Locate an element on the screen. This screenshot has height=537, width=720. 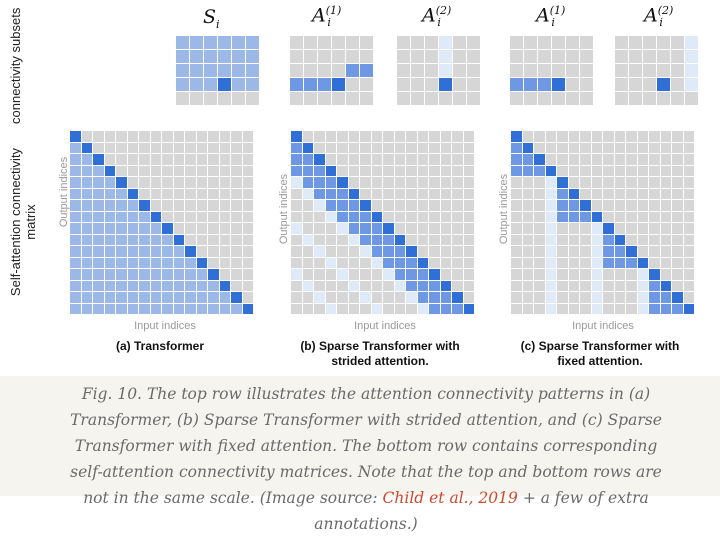
subset-grid-s is located at coordinates (218, 71).